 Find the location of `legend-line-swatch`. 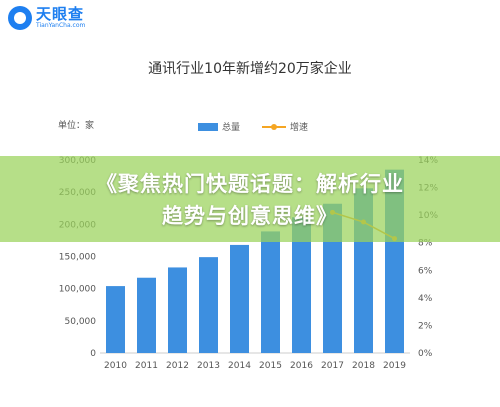

legend-line-swatch is located at coordinates (274, 127).